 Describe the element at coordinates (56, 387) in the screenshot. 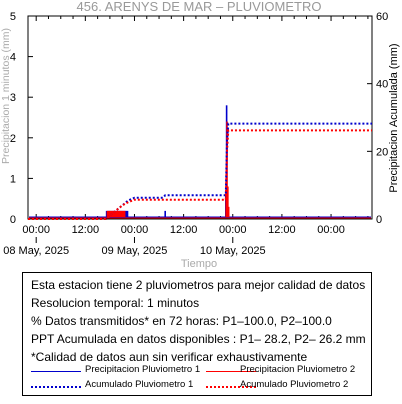

I see `legend-swatch-acc1` at that location.